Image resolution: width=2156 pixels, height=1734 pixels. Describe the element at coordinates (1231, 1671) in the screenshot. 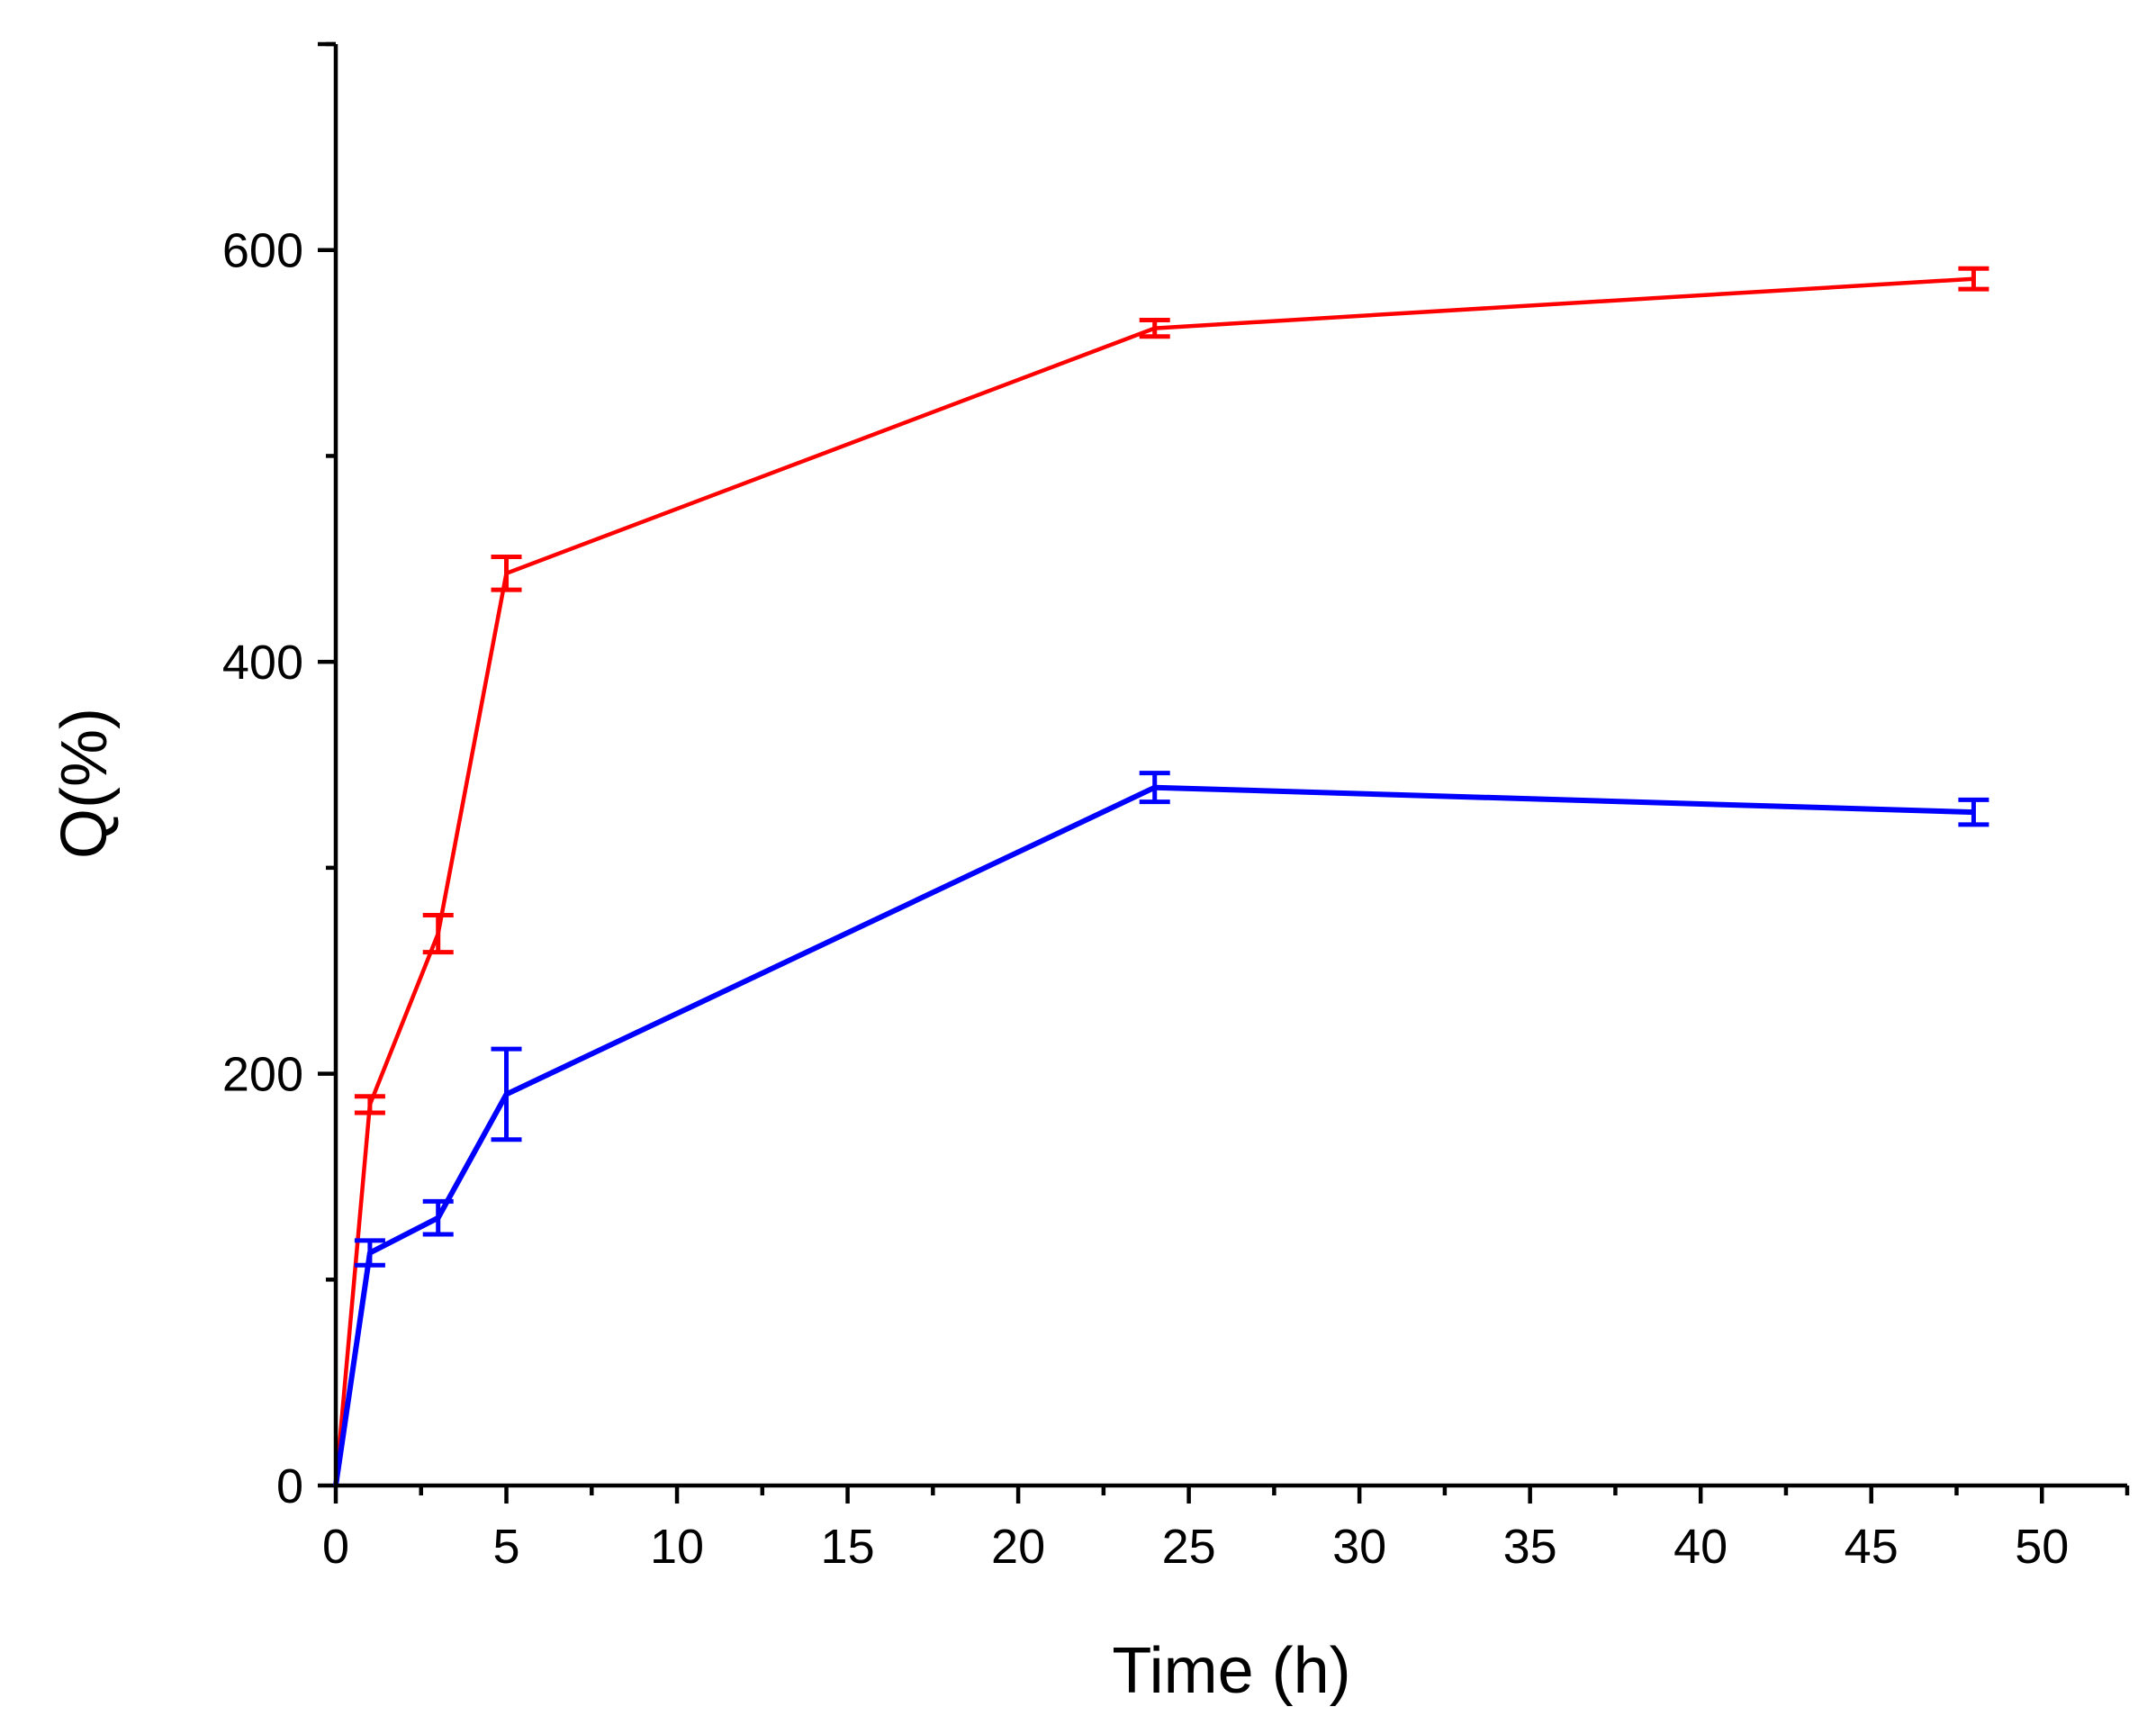

I see `x-axis-title: Time (h)` at that location.